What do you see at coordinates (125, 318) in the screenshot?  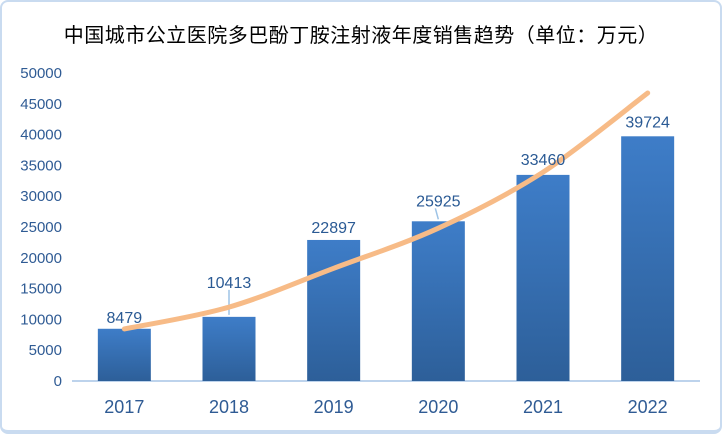 I see `data-label: 8479` at bounding box center [125, 318].